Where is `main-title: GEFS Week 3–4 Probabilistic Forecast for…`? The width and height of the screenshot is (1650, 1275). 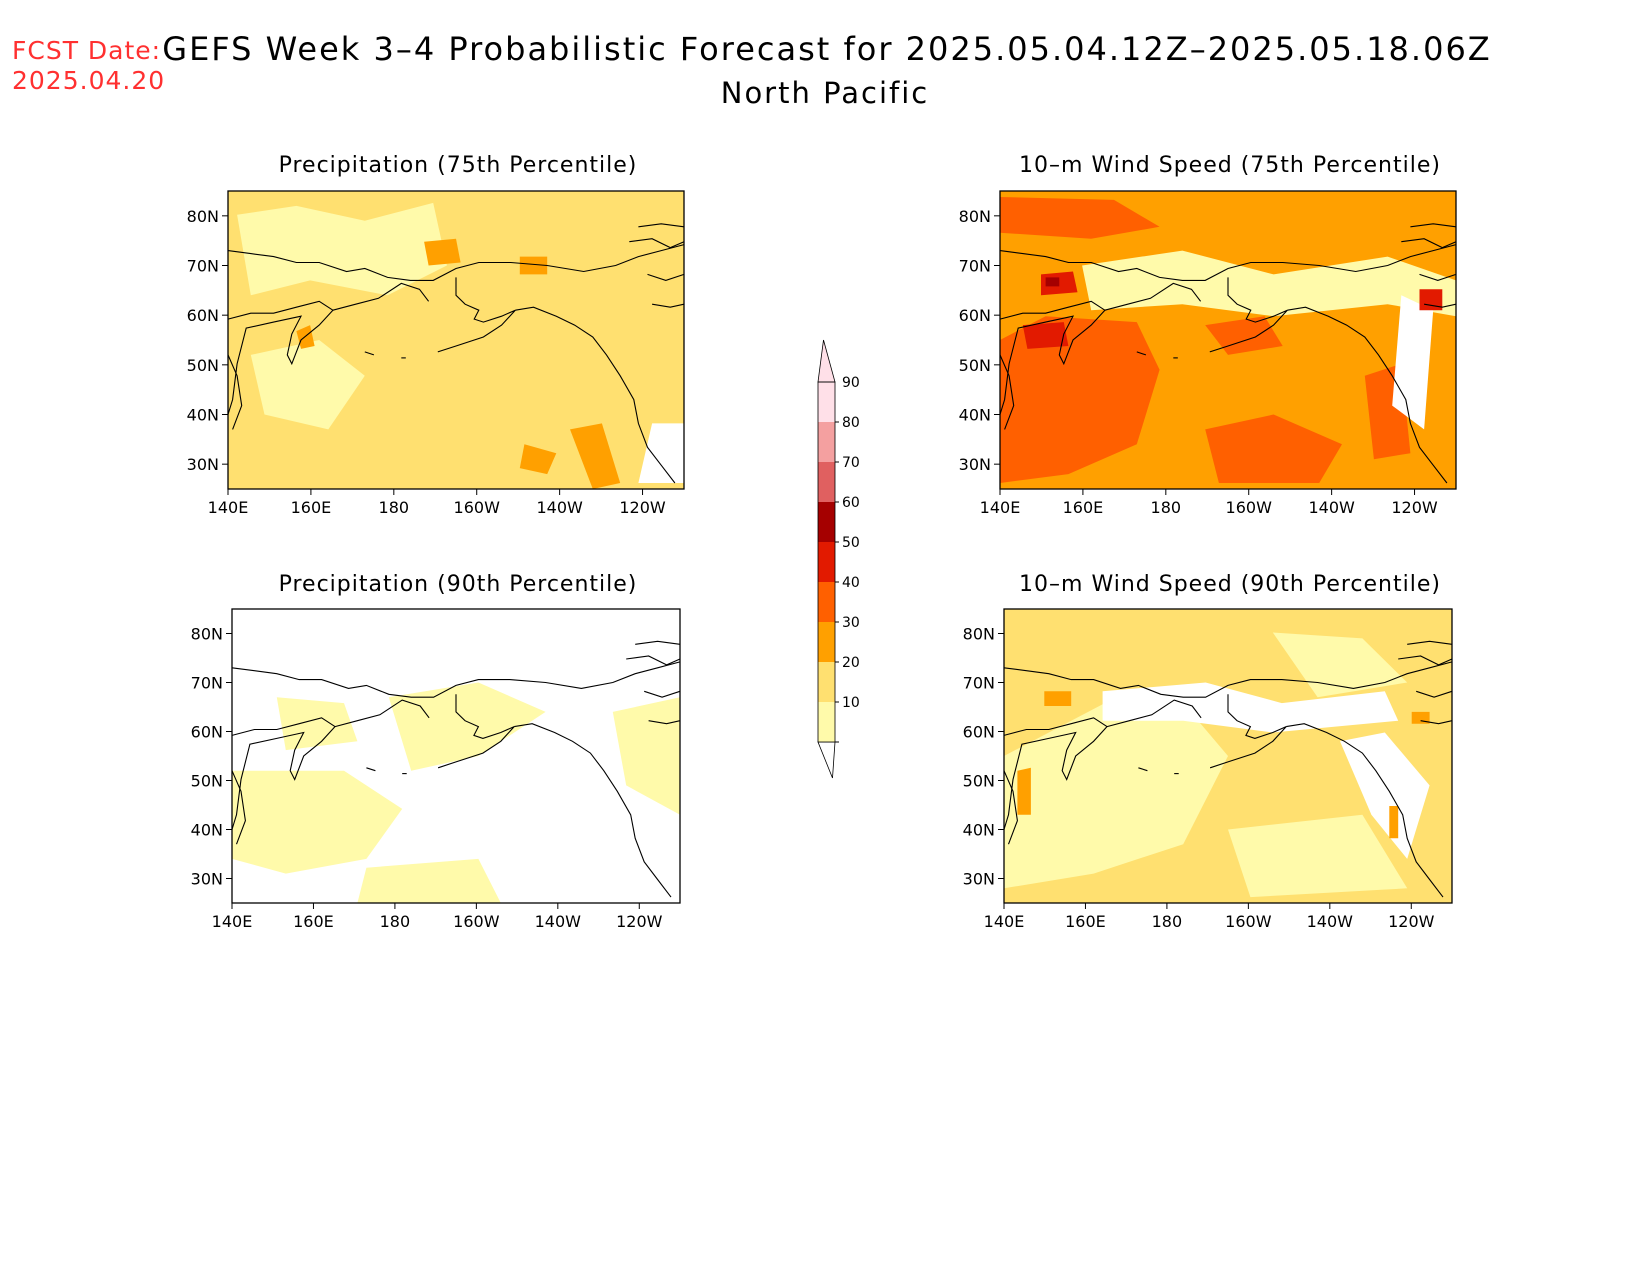
main-title: GEFS Week 3–4 Probabilistic Forecast for… is located at coordinates (827, 49).